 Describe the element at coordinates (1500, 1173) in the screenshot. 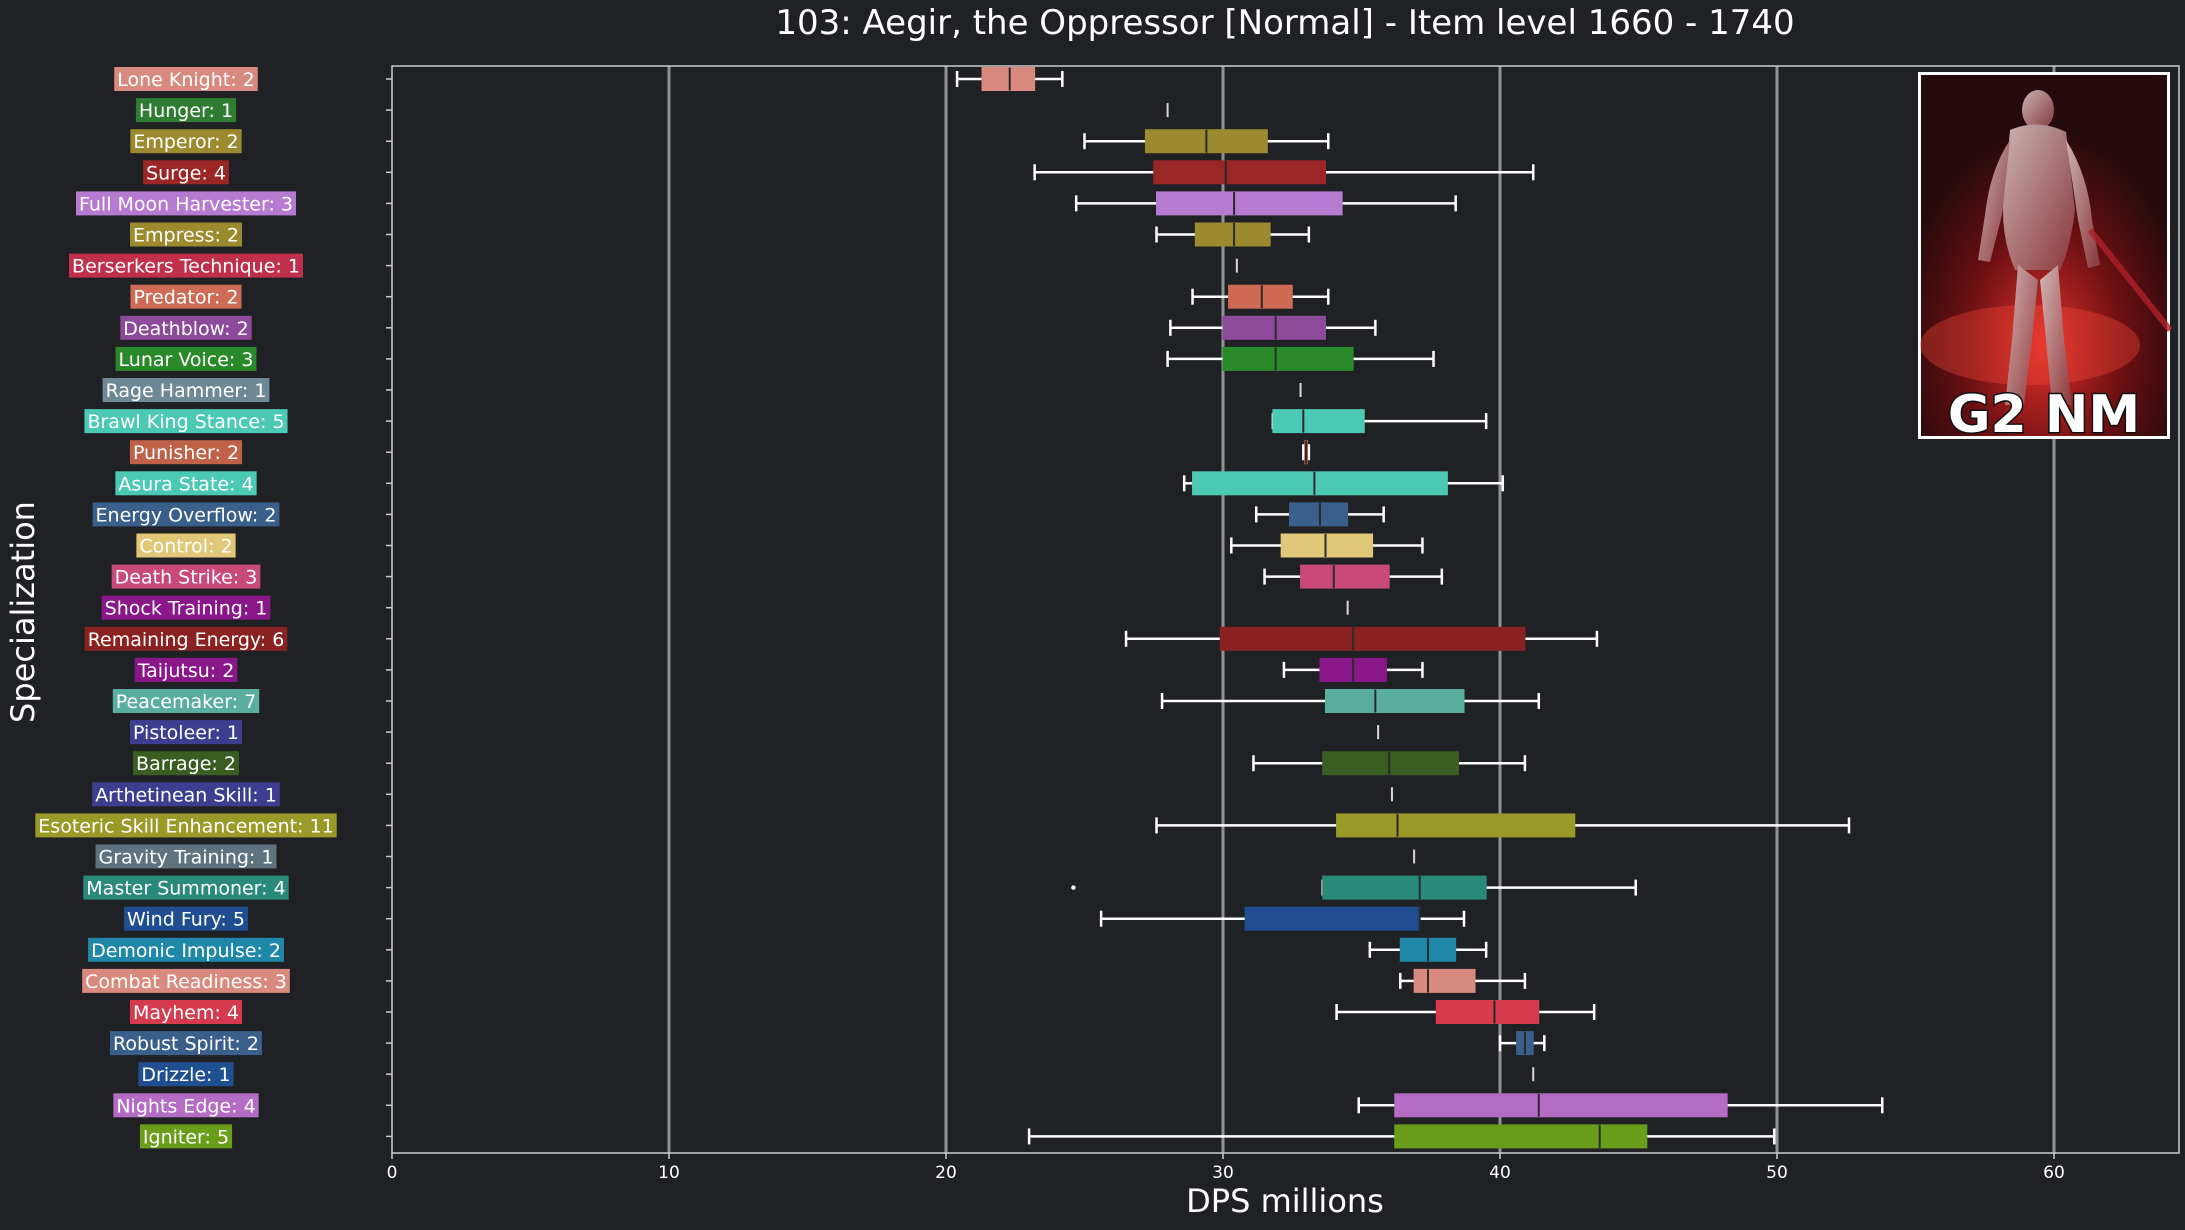

I see `x-tick-label: 40` at that location.